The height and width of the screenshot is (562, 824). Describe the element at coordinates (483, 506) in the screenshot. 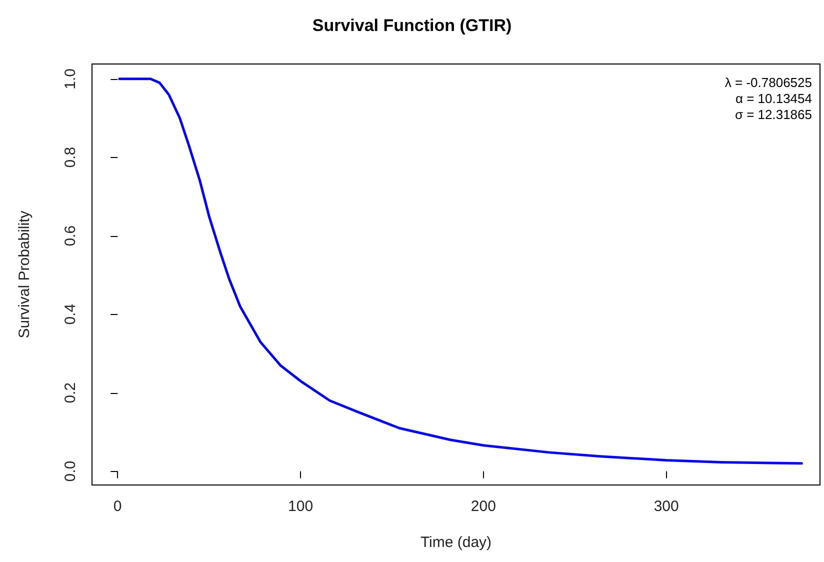

I see `x-tick-label: 200` at that location.